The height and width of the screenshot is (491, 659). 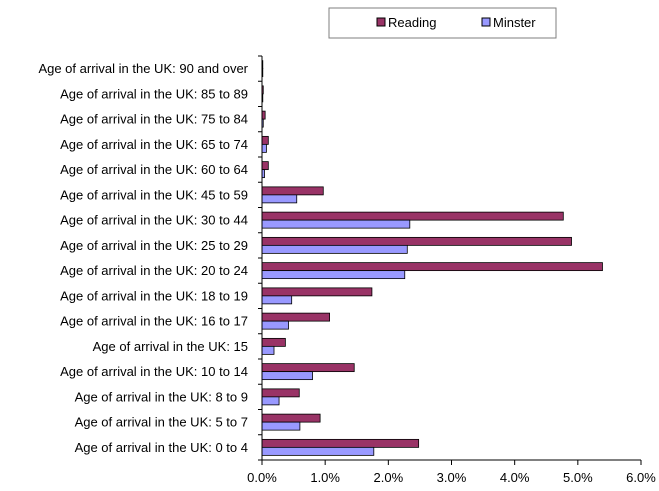 I want to click on category-label: Age of arrival in the UK: 16 to 17, so click(x=154, y=321).